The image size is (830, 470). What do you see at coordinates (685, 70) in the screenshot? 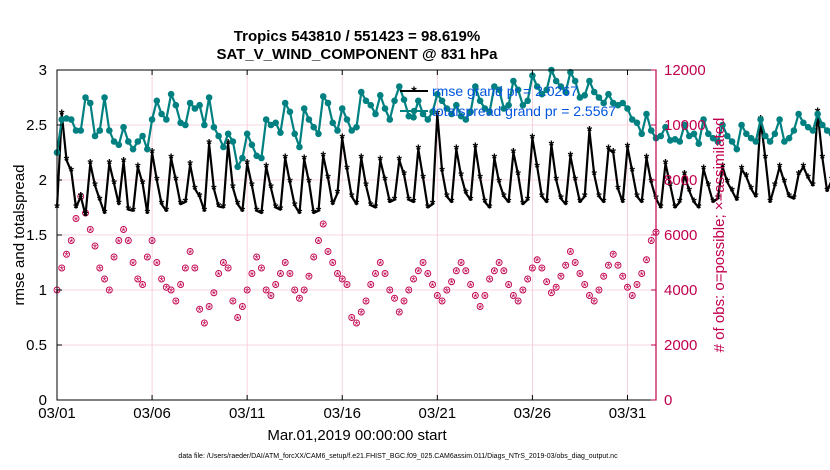
I see `y-right-tick-label: 12000` at bounding box center [685, 70].